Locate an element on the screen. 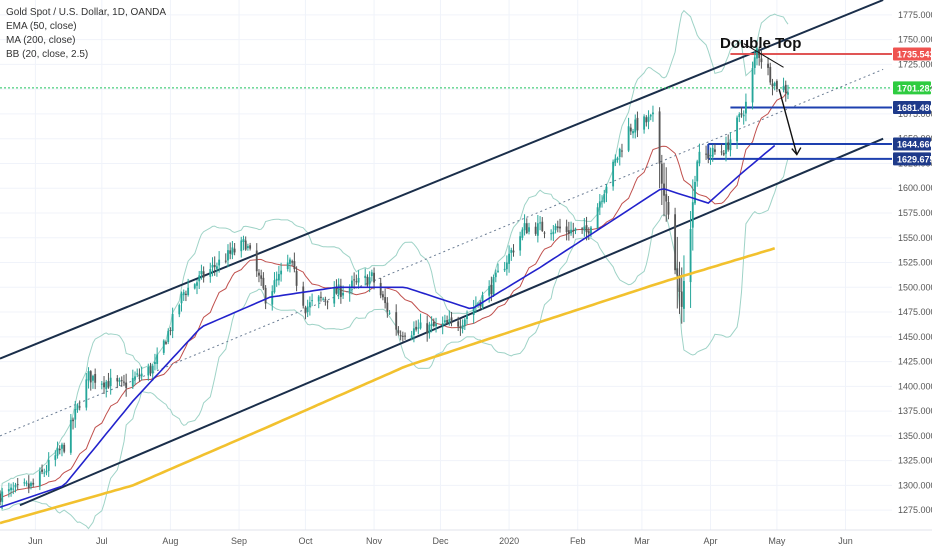 The width and height of the screenshot is (932, 550). price-tick-label: 1300.000 is located at coordinates (915, 485).